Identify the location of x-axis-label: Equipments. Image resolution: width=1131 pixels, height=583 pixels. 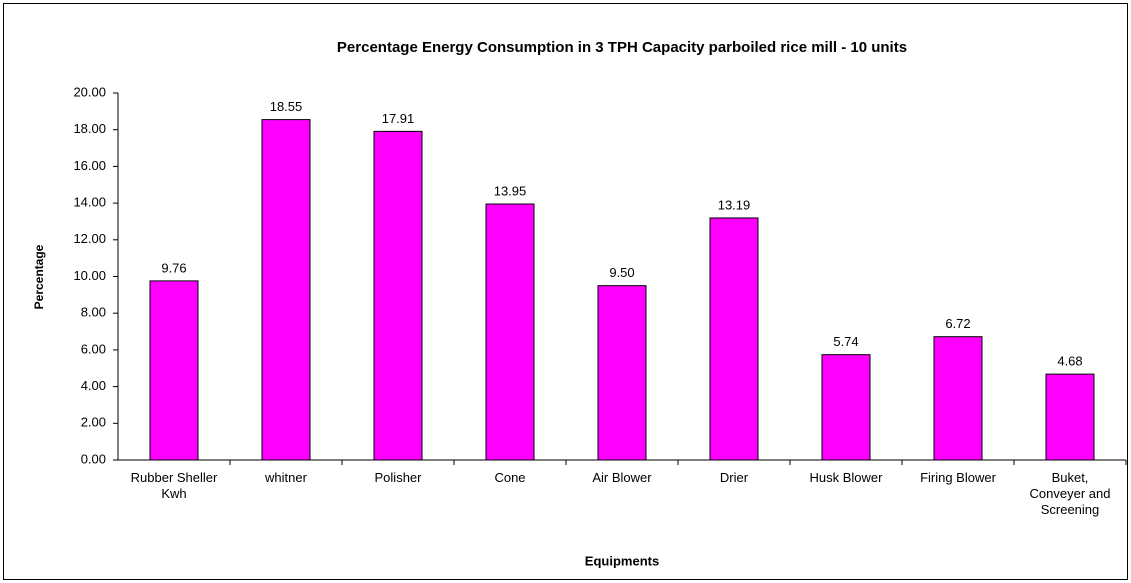
(622, 560).